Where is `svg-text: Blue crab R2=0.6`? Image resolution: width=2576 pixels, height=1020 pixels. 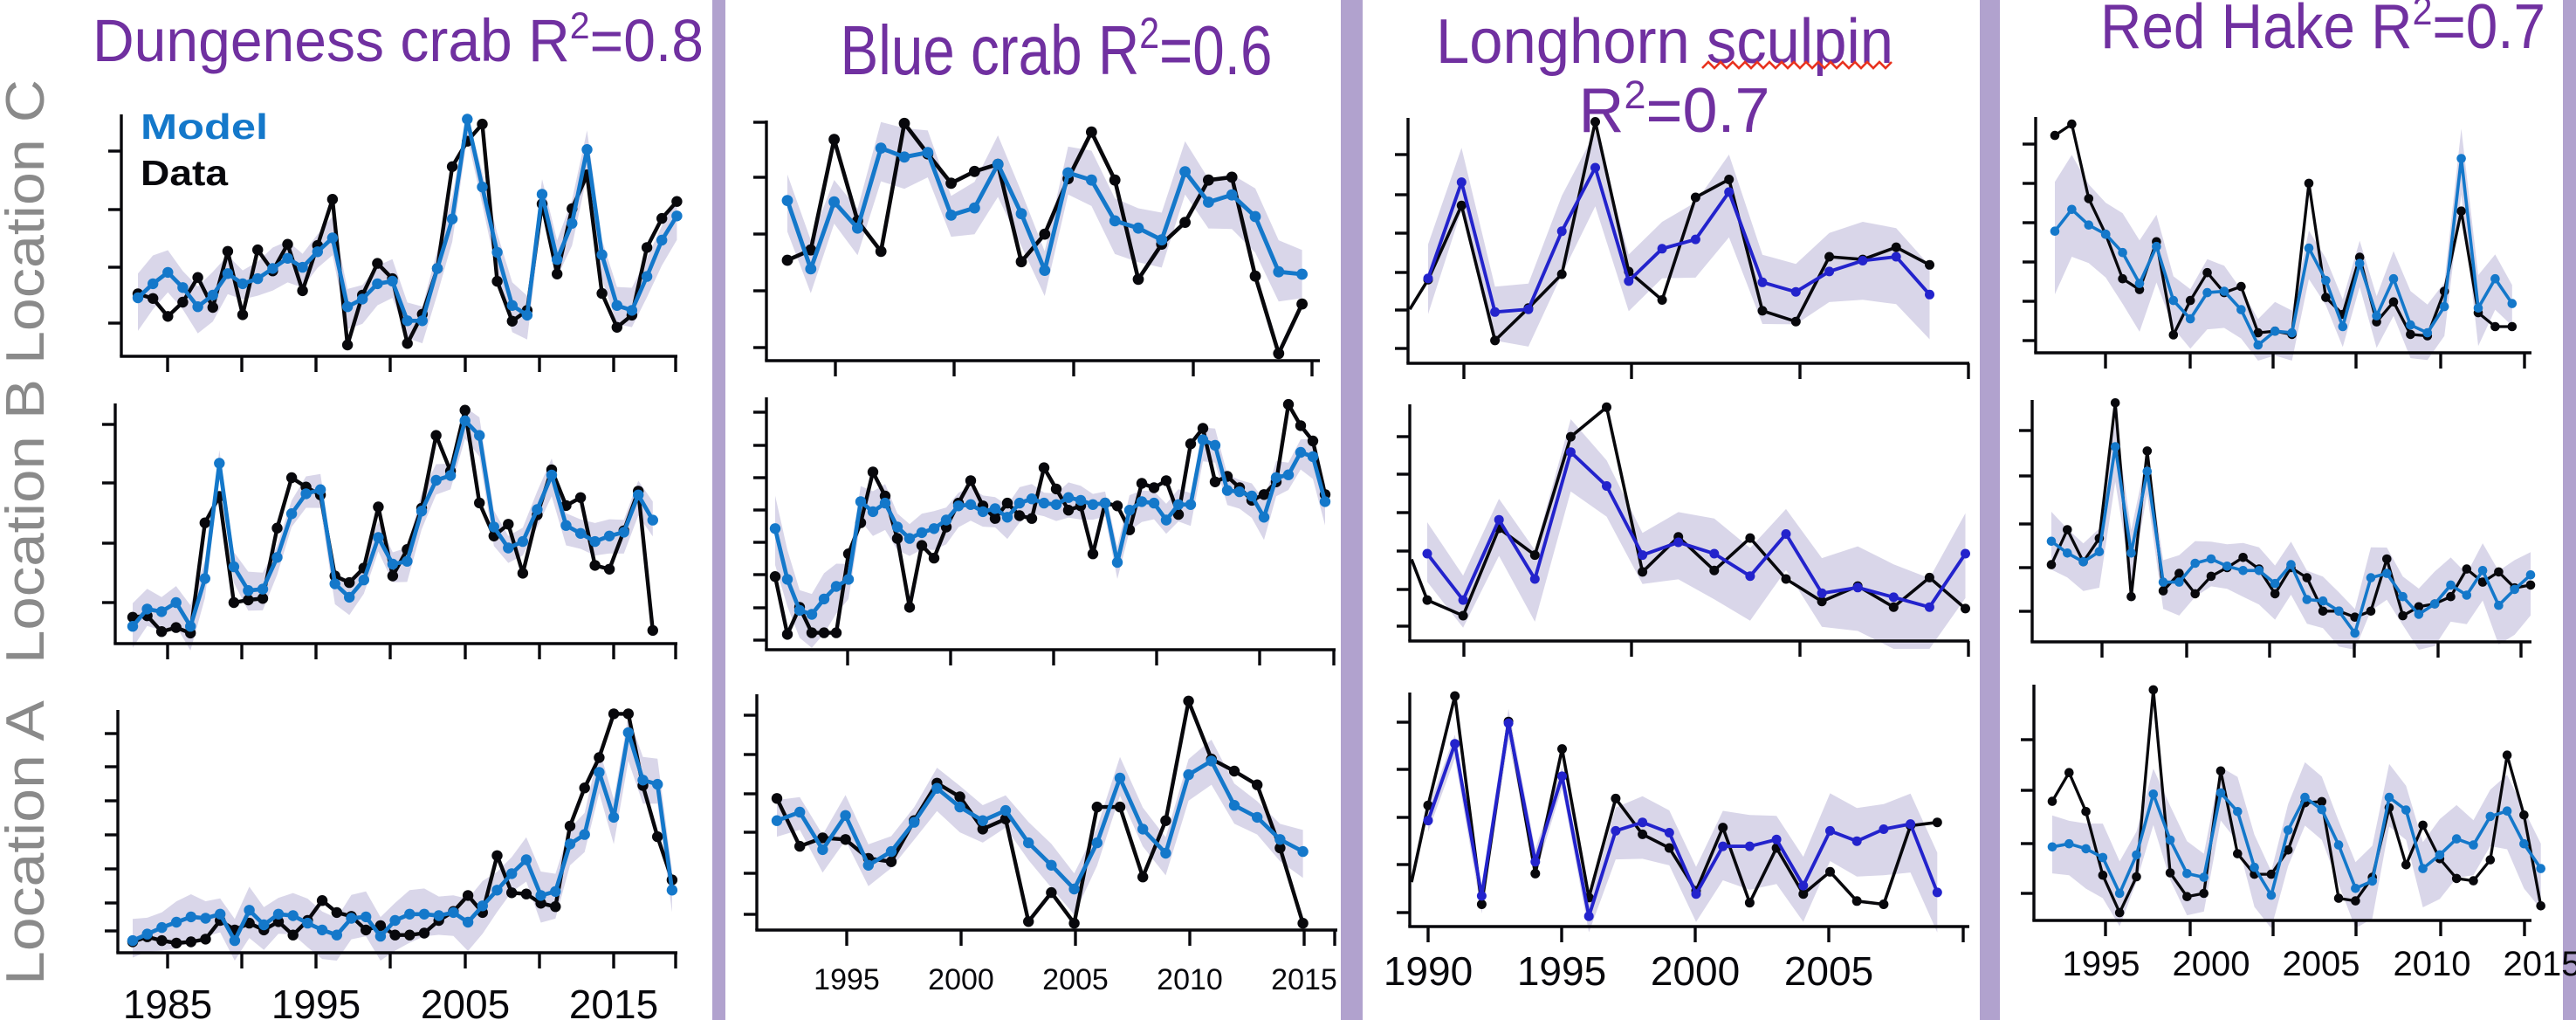
svg-text: Blue crab R2=0.6 is located at coordinates (1057, 49).